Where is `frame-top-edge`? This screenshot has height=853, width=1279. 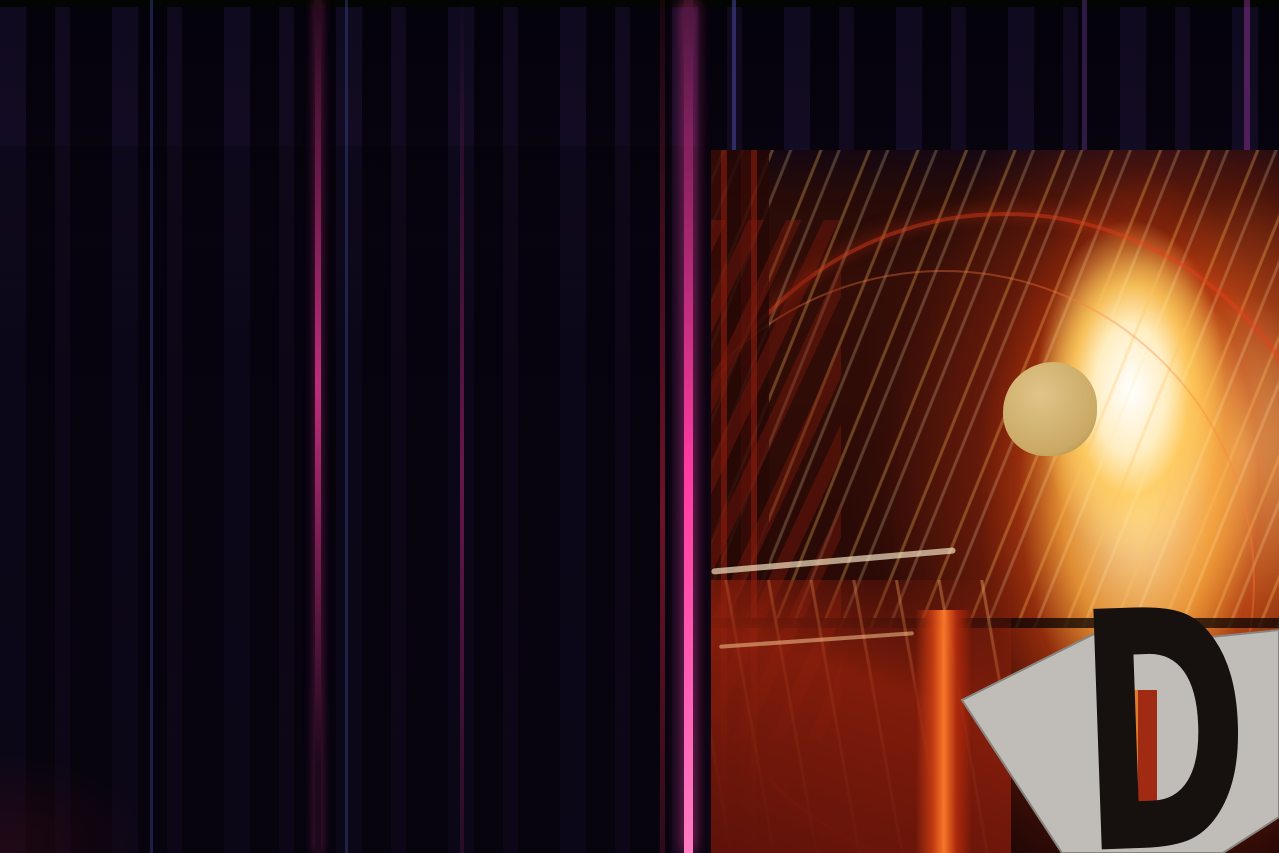
frame-top-edge is located at coordinates (639, 3).